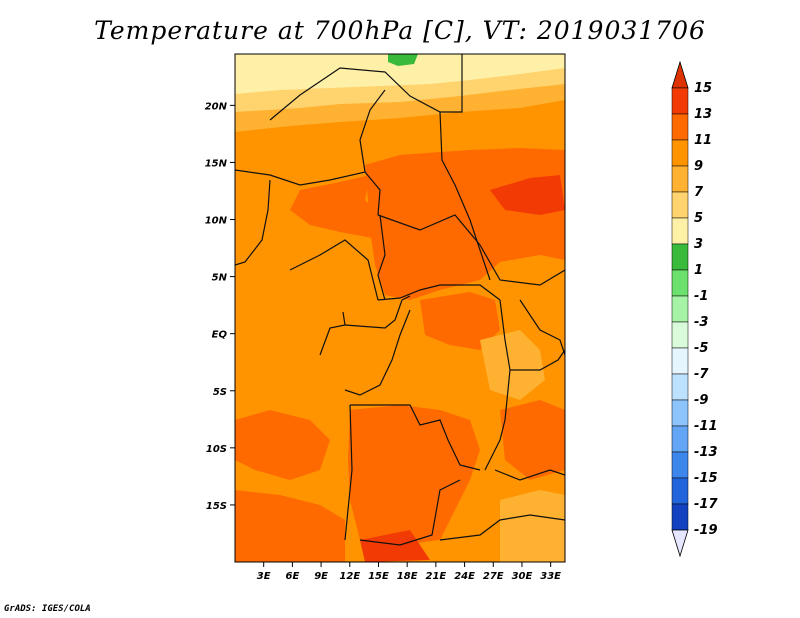 This screenshot has width=800, height=618. What do you see at coordinates (377, 352) in the screenshot?
I see `border-drc-congo` at bounding box center [377, 352].